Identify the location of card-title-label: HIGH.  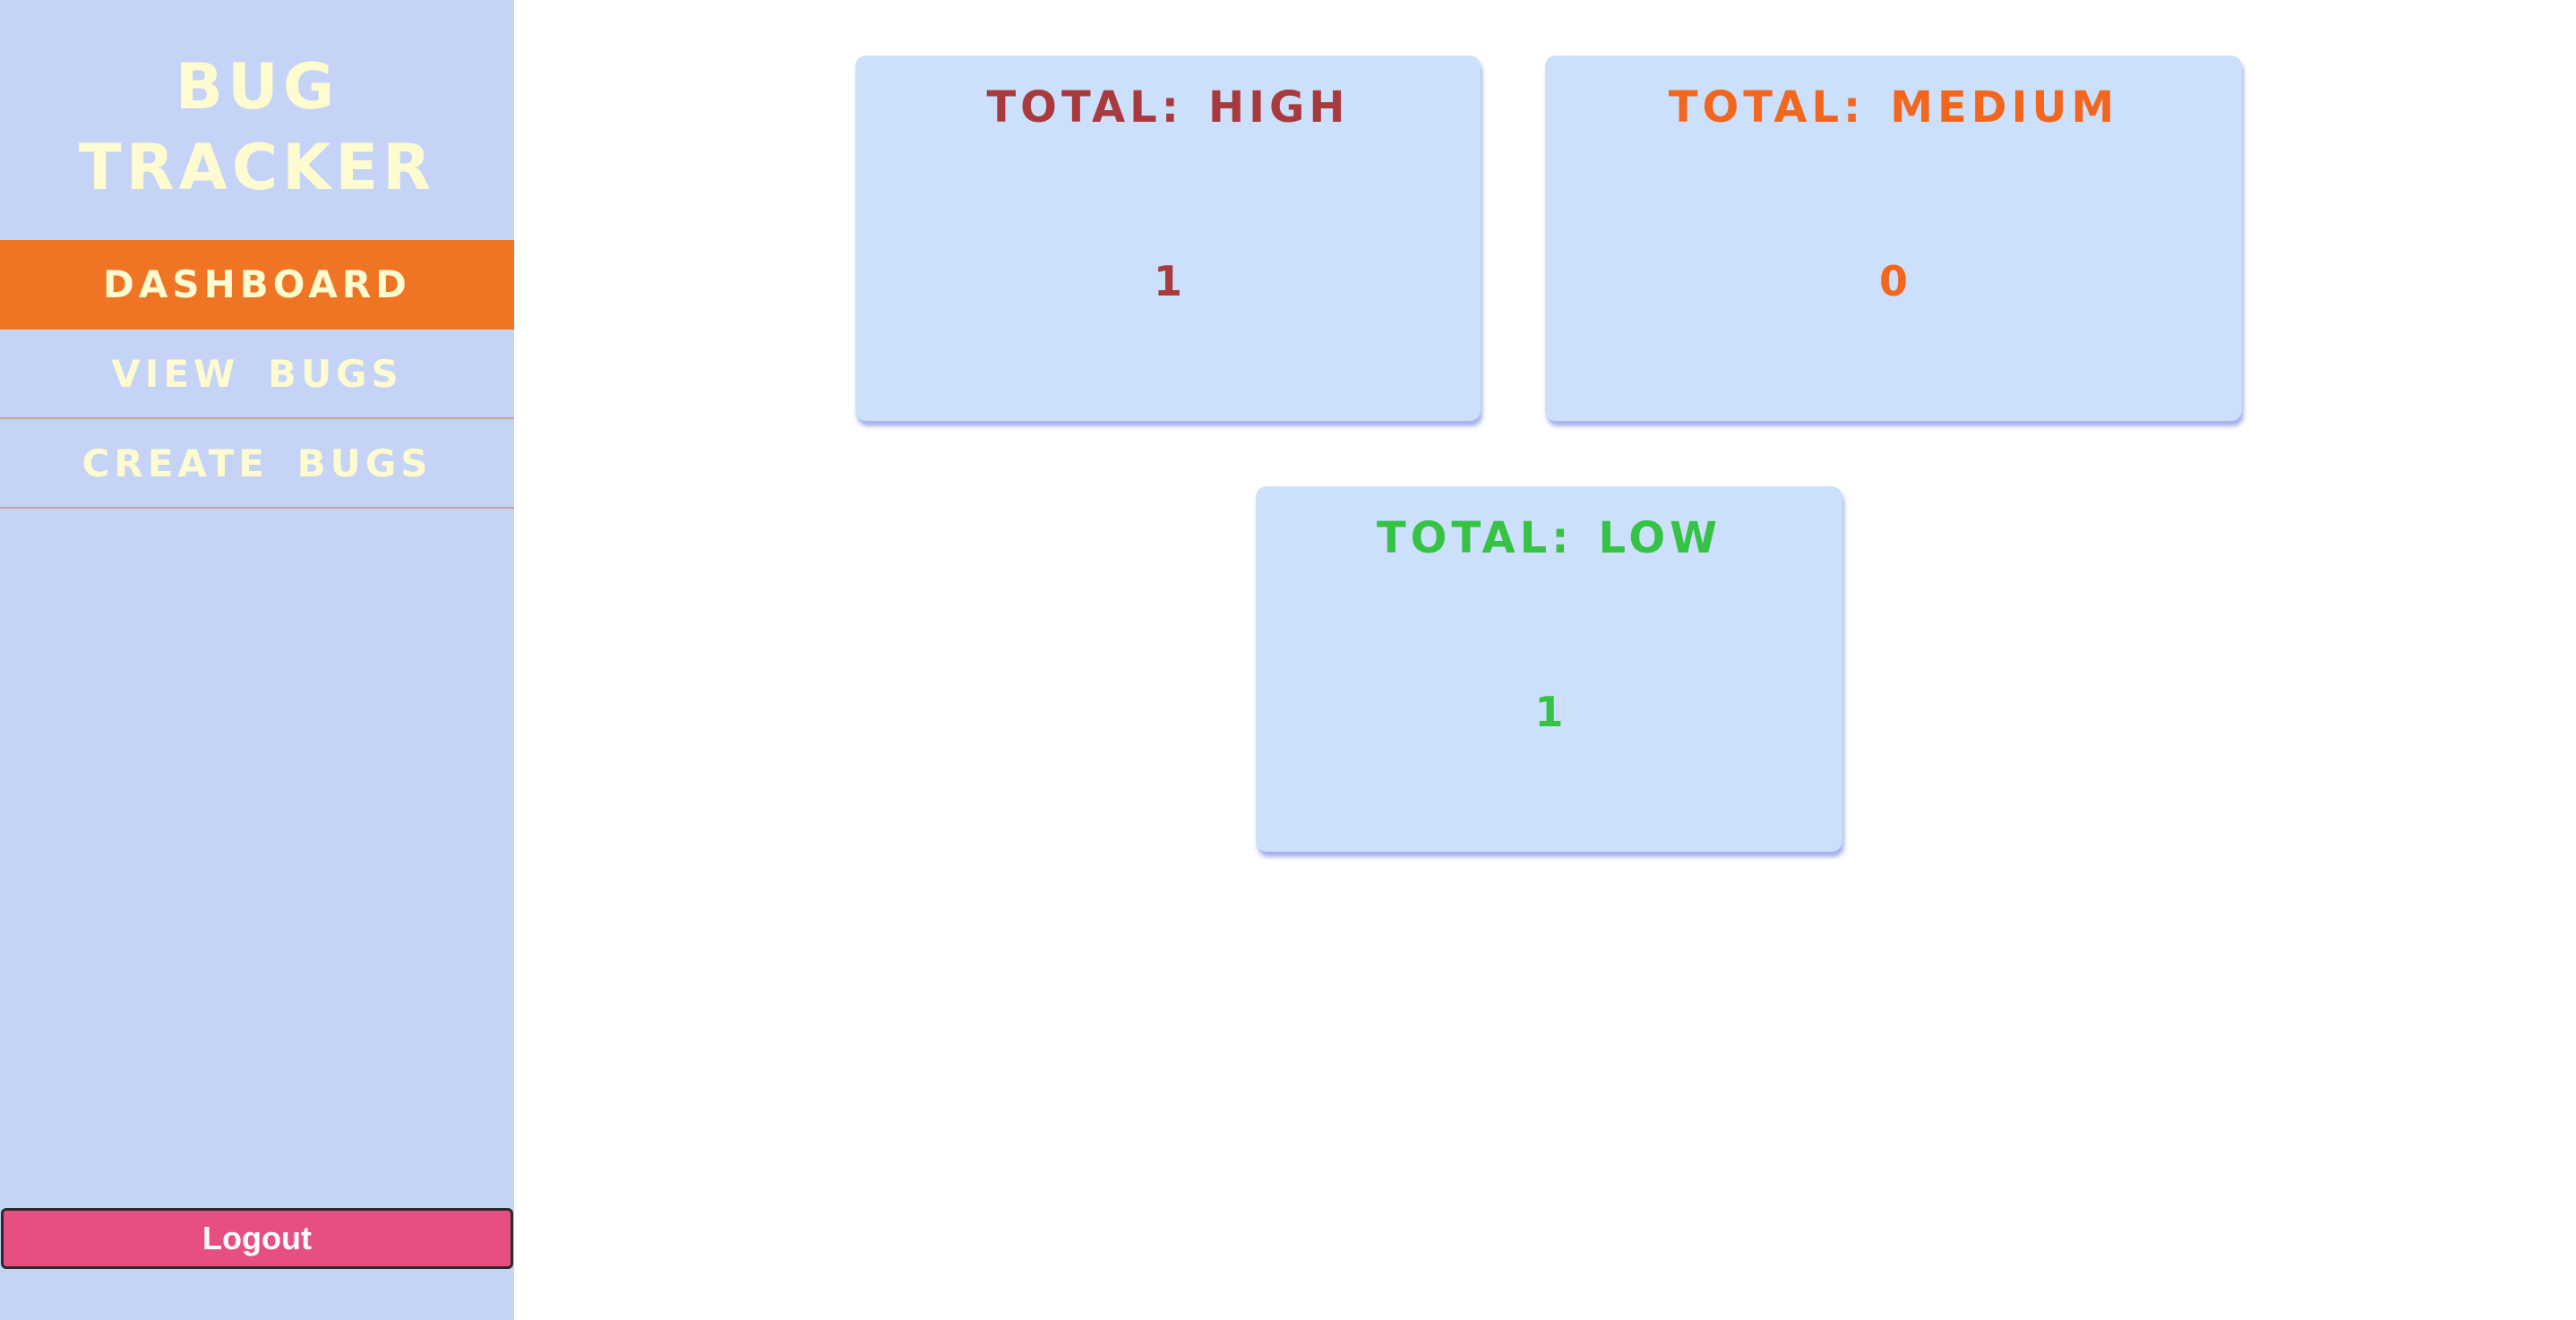
(1278, 108).